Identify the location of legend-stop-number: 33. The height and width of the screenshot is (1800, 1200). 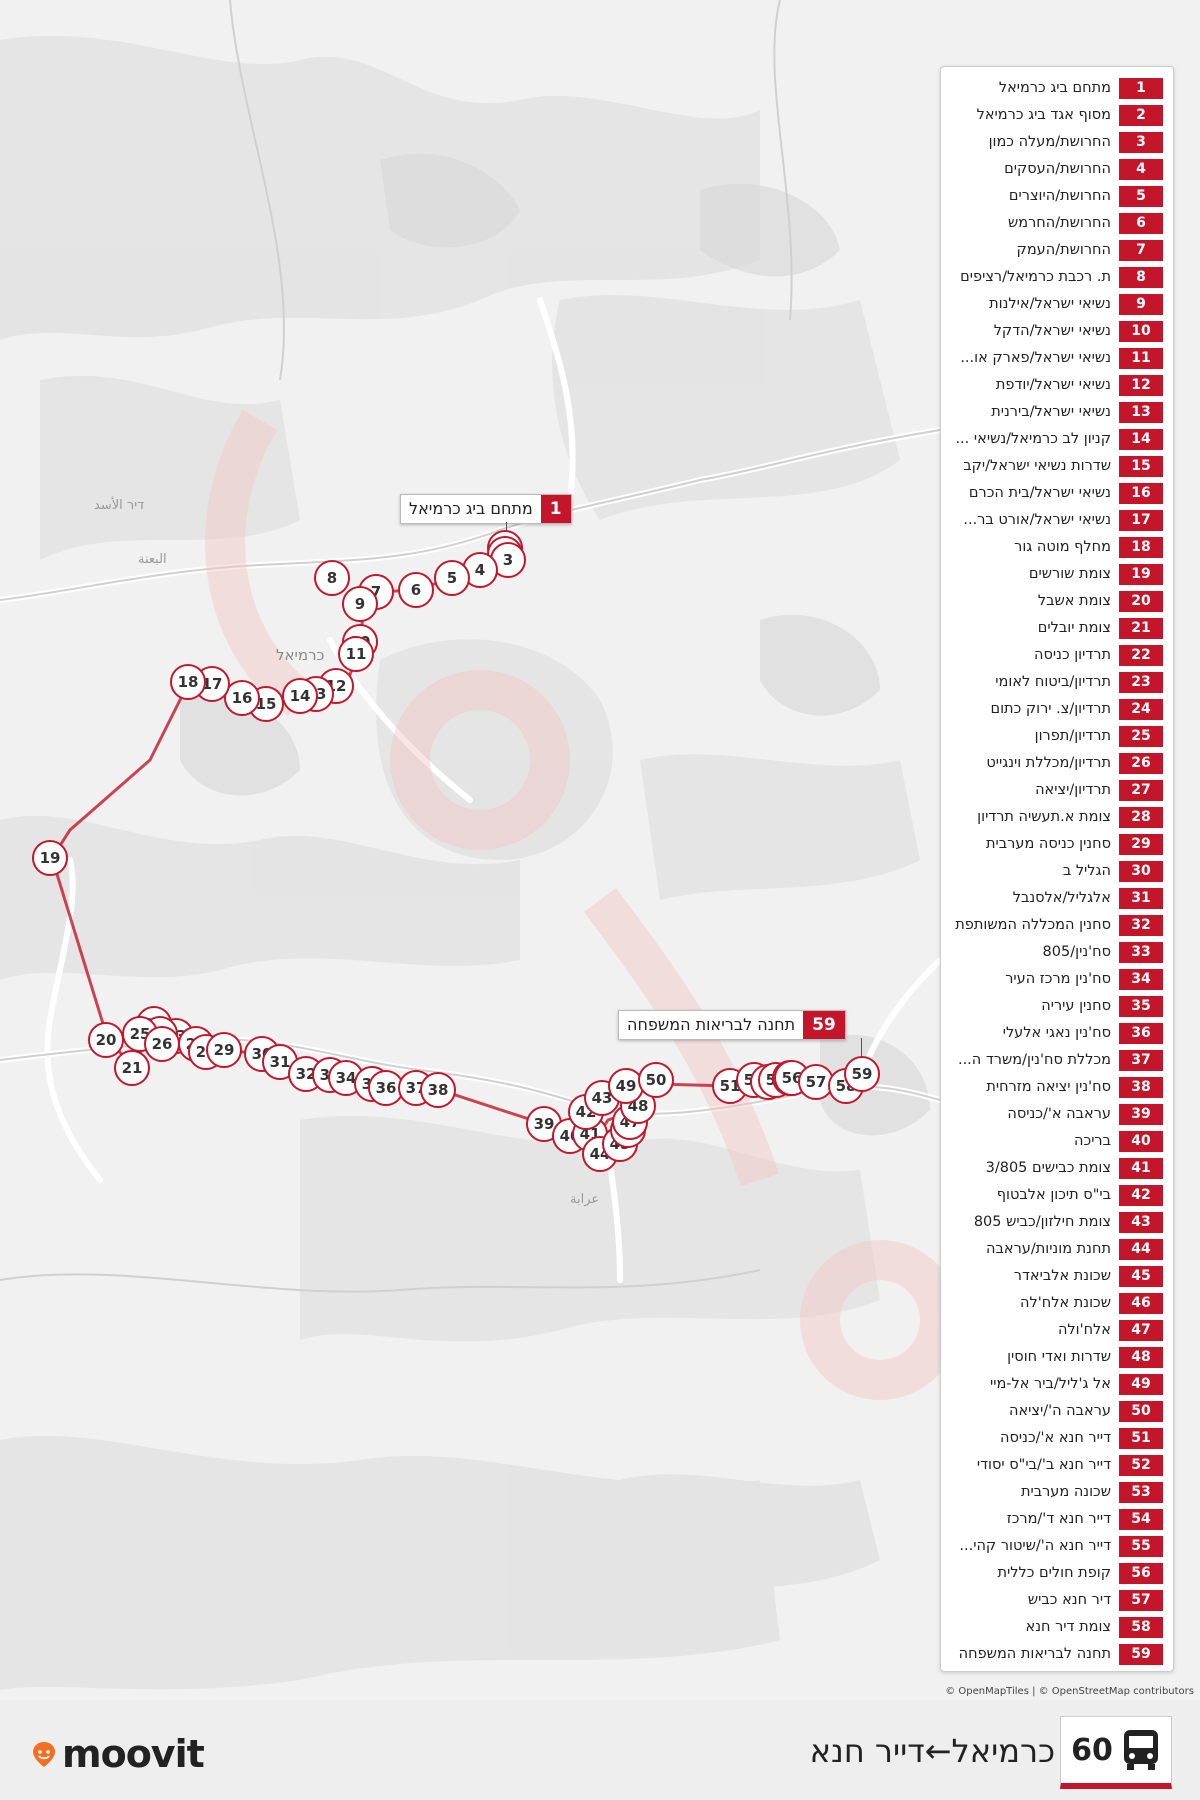
(1141, 952).